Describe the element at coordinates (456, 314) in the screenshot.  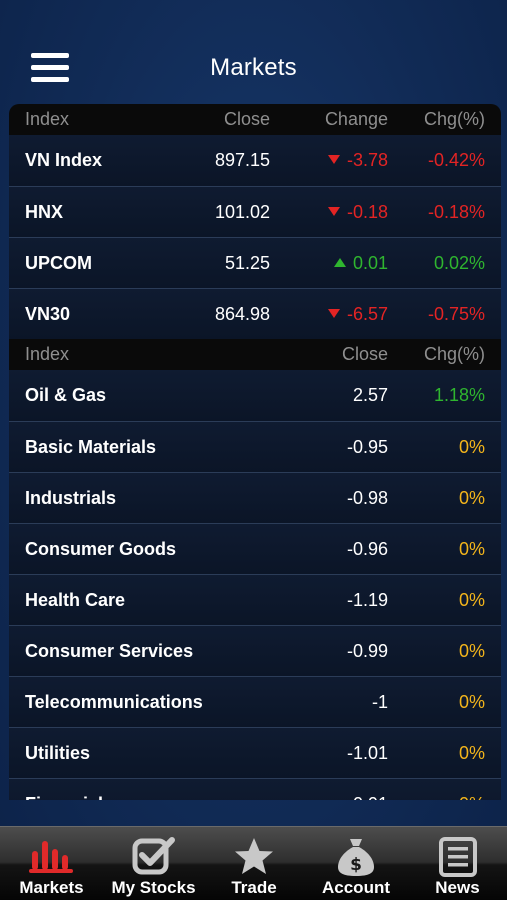
I see `index-chg-pct: -0.75%` at that location.